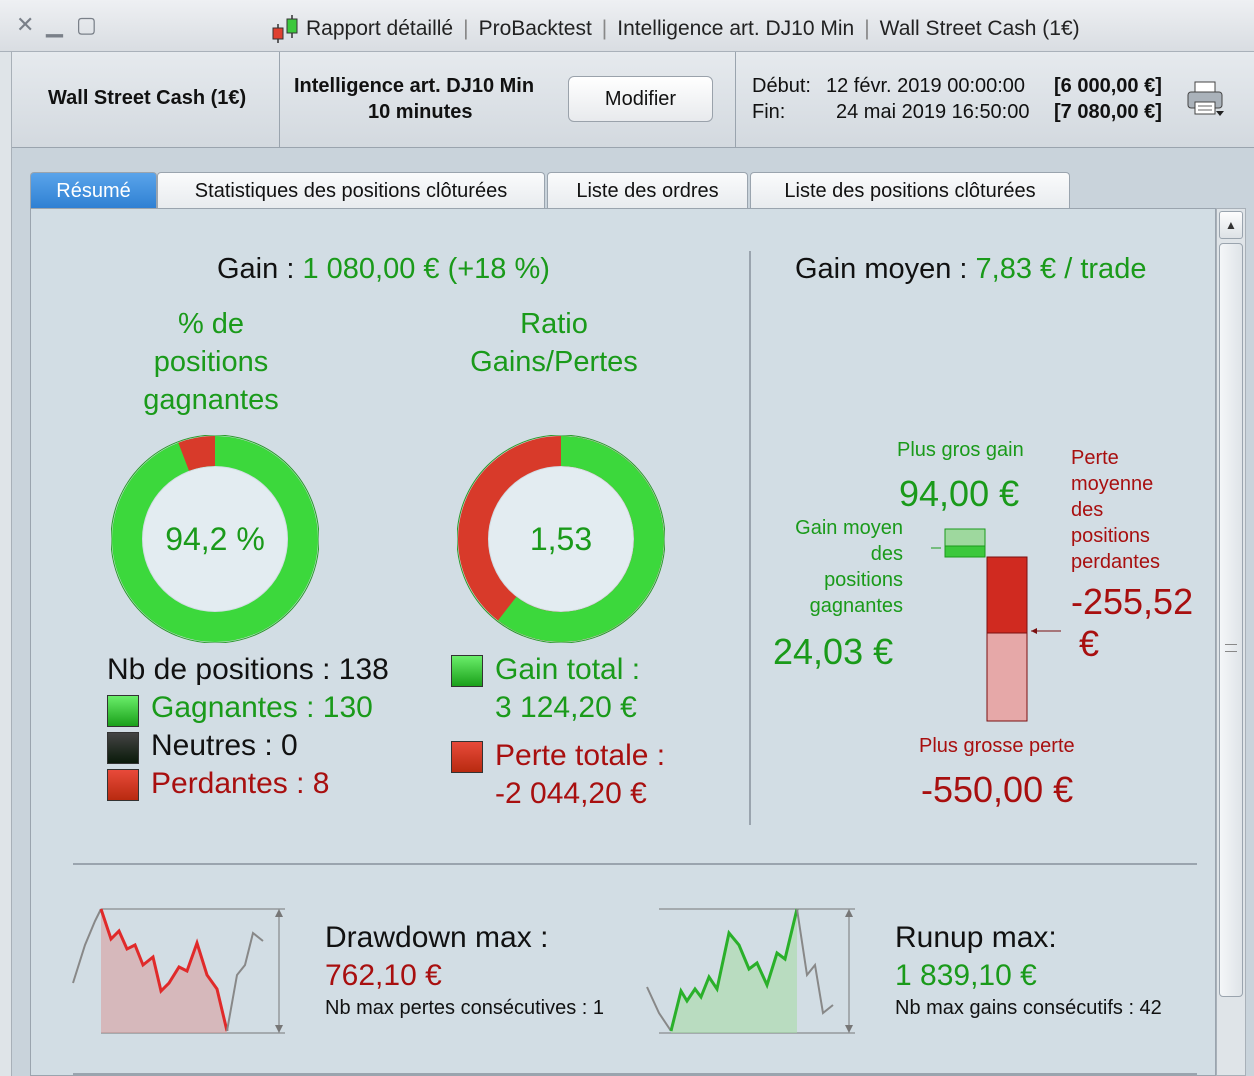 Image resolution: width=1254 pixels, height=1076 pixels. Describe the element at coordinates (86, 24) in the screenshot. I see `maximize-icon: ▢` at that location.